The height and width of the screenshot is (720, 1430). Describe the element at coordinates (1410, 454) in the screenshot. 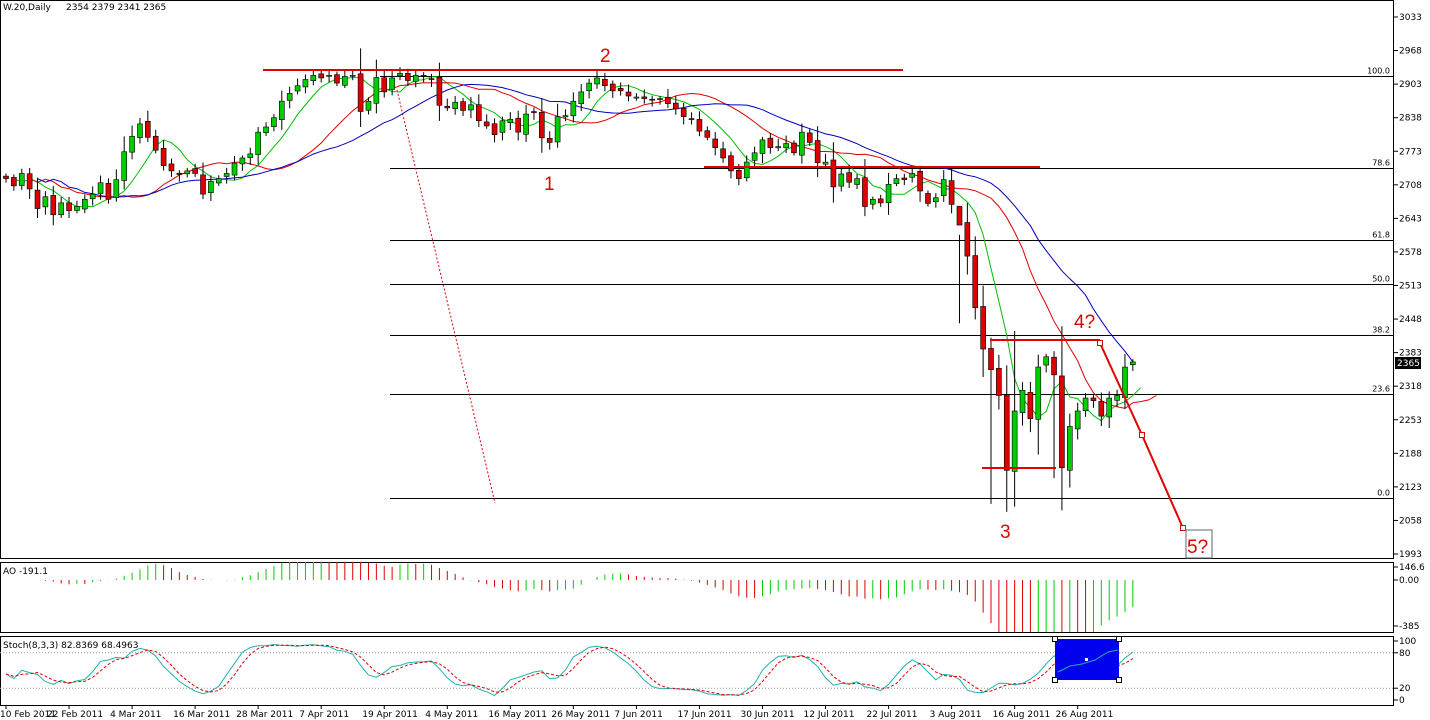

I see `price-tick-label: 2188` at that location.